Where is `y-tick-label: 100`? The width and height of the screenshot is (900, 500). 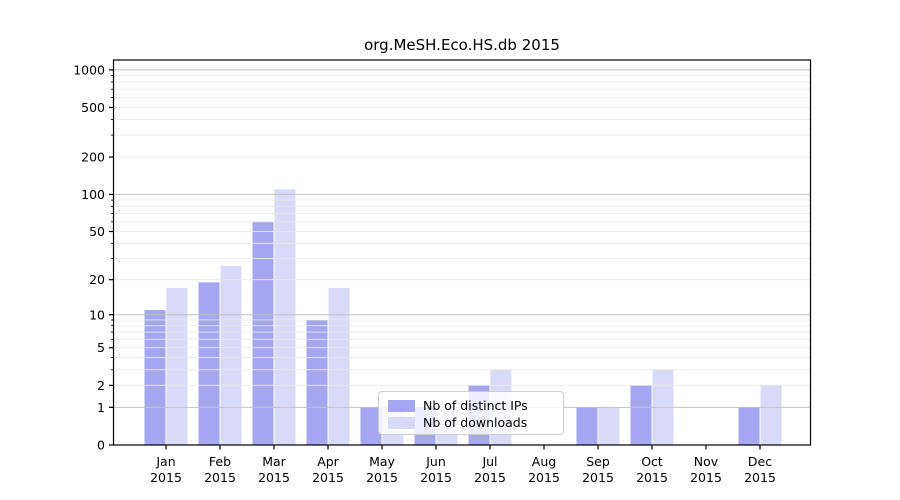
y-tick-label: 100 is located at coordinates (93, 194).